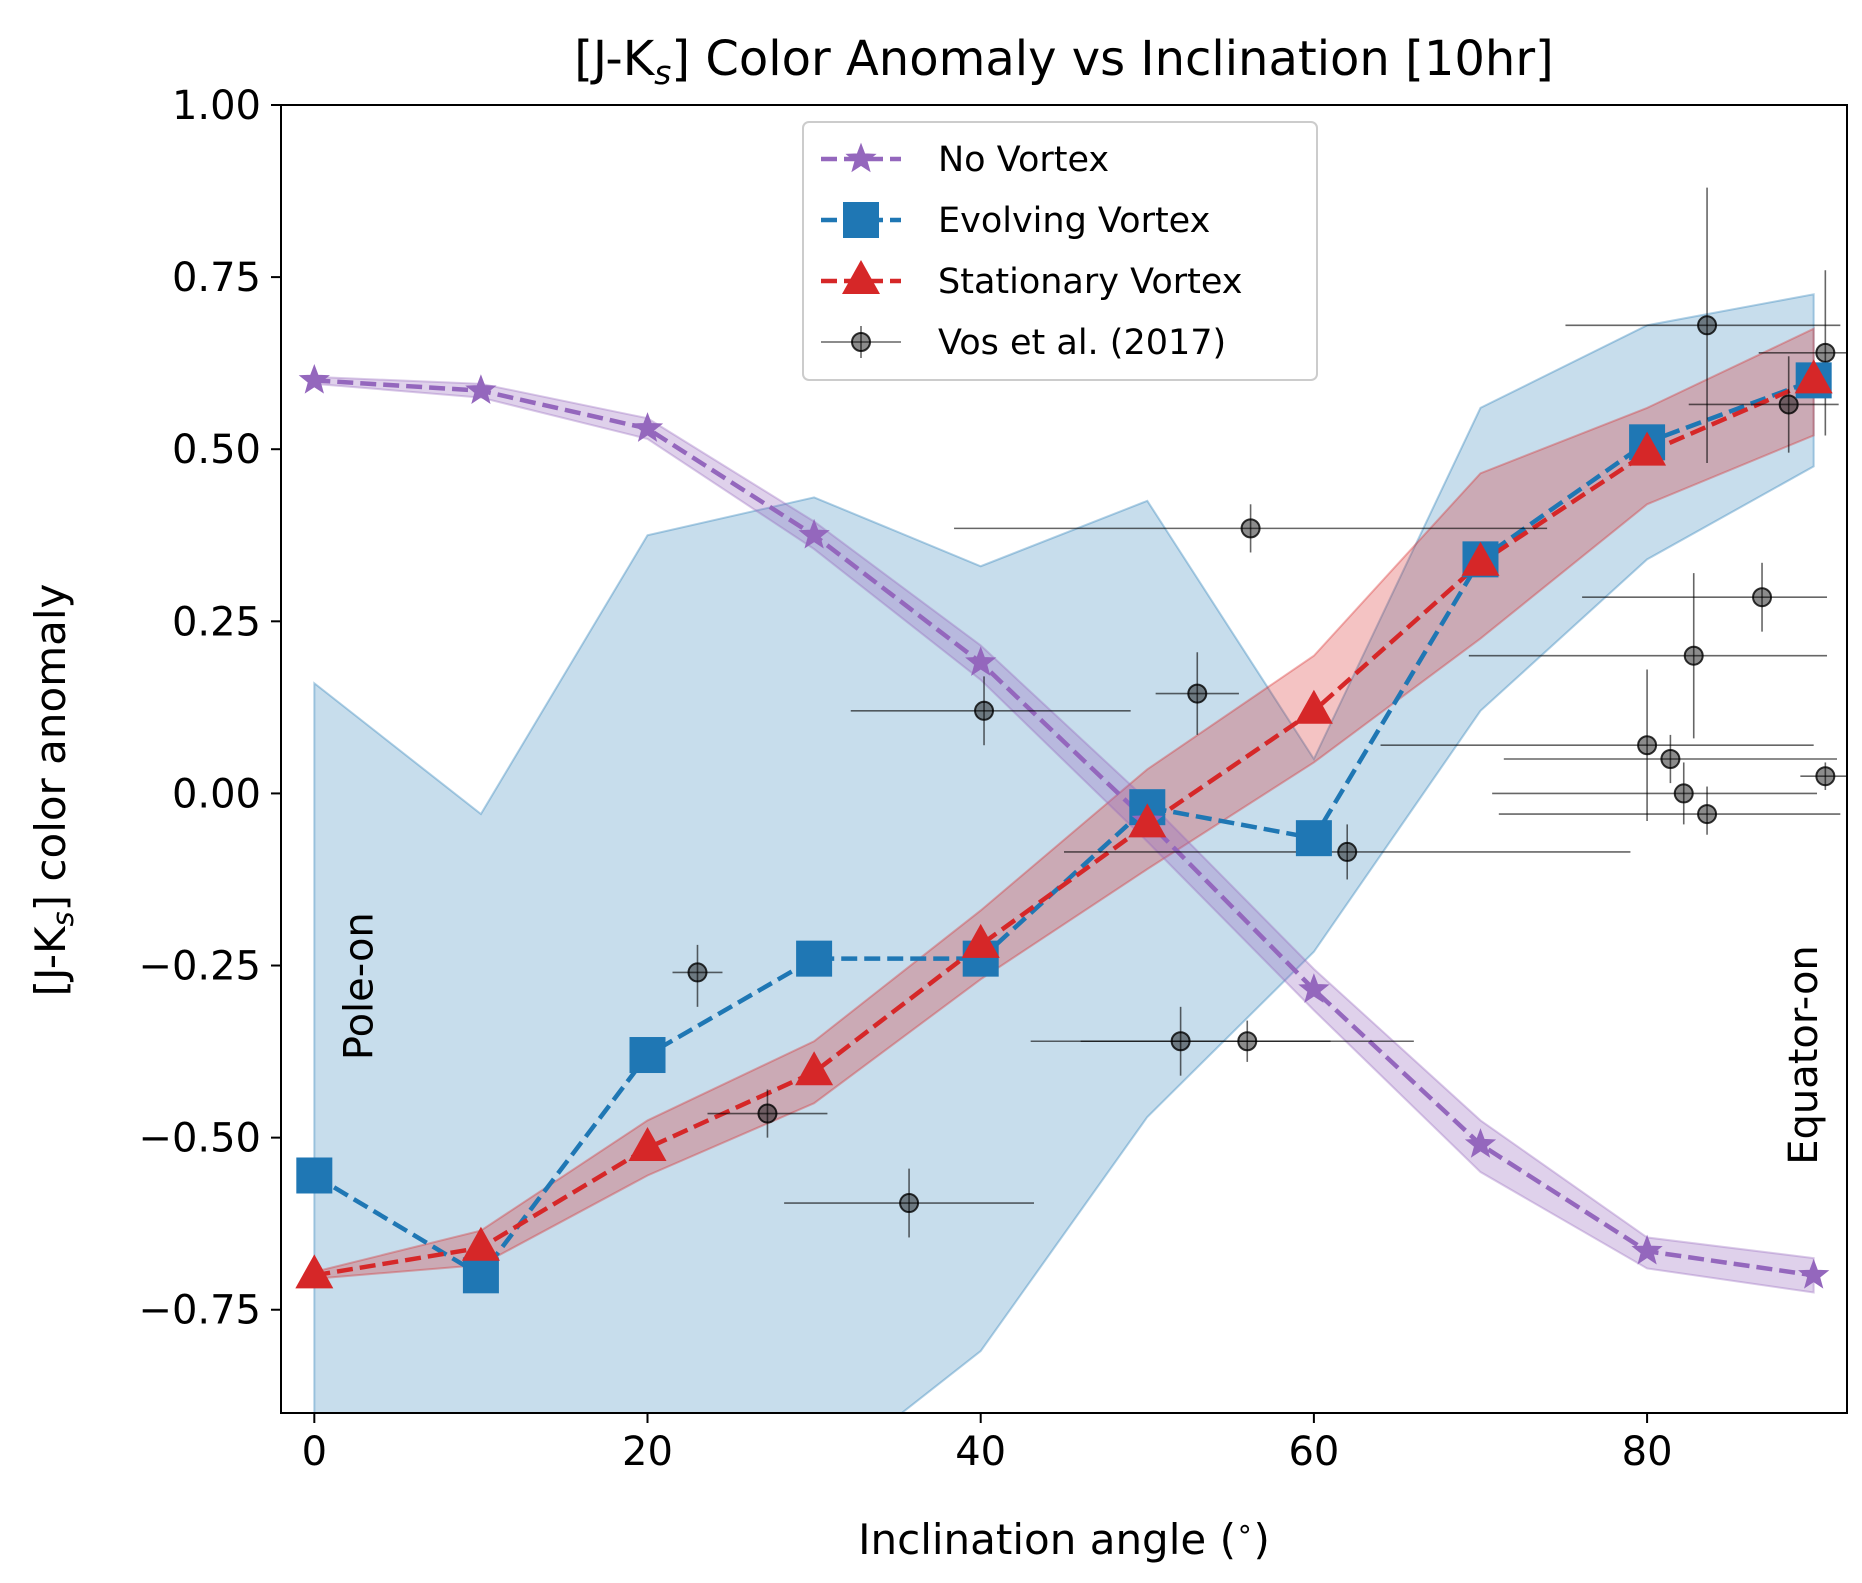 The image size is (1862, 1583). Describe the element at coordinates (1262, 1539) in the screenshot. I see `x-axis-label-end: )` at that location.